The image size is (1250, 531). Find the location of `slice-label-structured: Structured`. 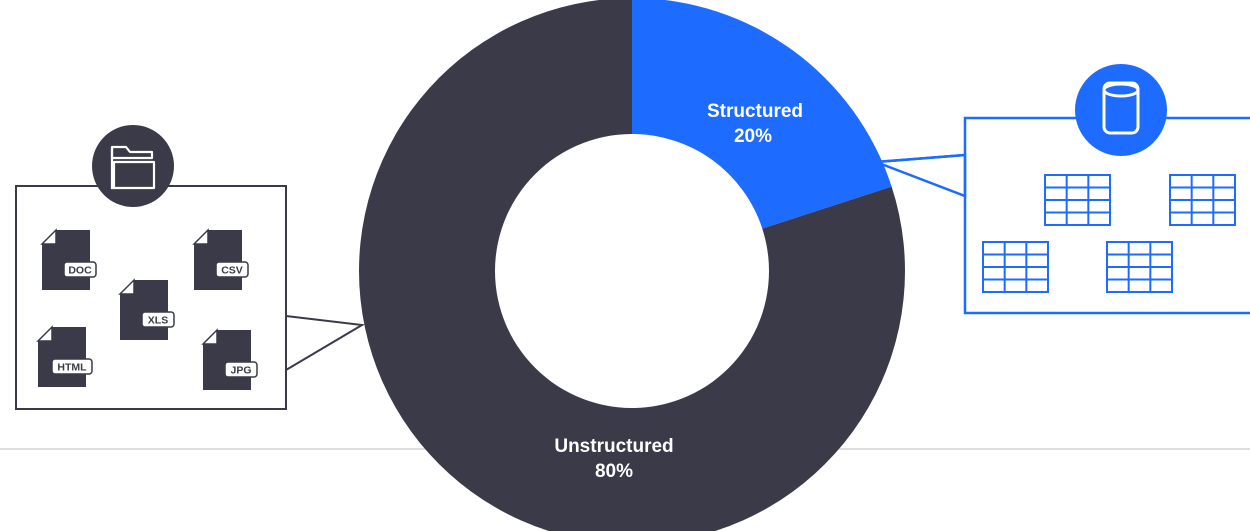

slice-label-structured: Structured is located at coordinates (755, 111).